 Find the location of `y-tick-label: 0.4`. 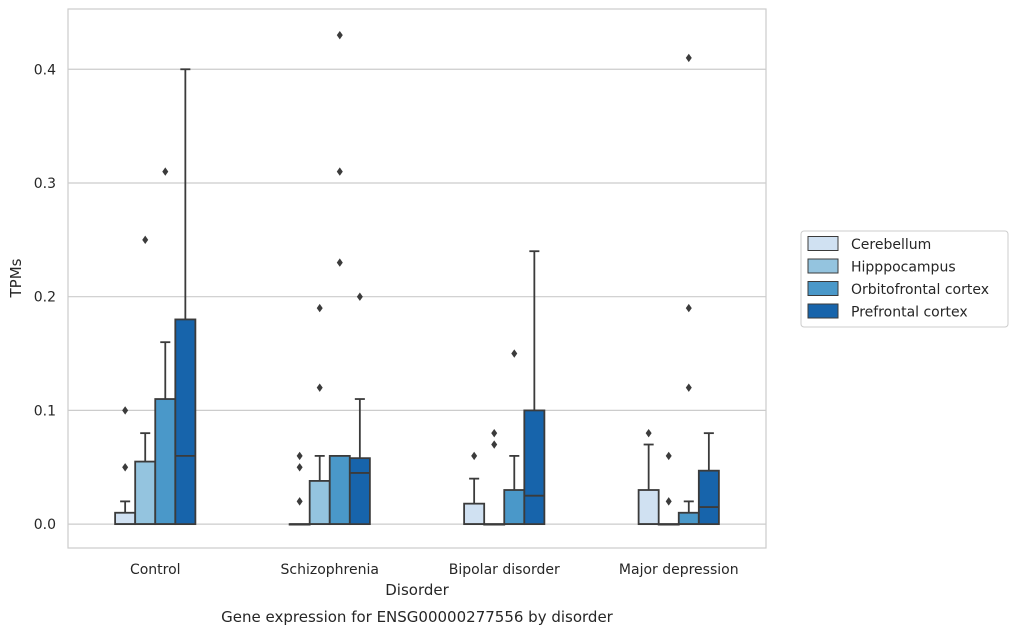

y-tick-label: 0.4 is located at coordinates (45, 70).